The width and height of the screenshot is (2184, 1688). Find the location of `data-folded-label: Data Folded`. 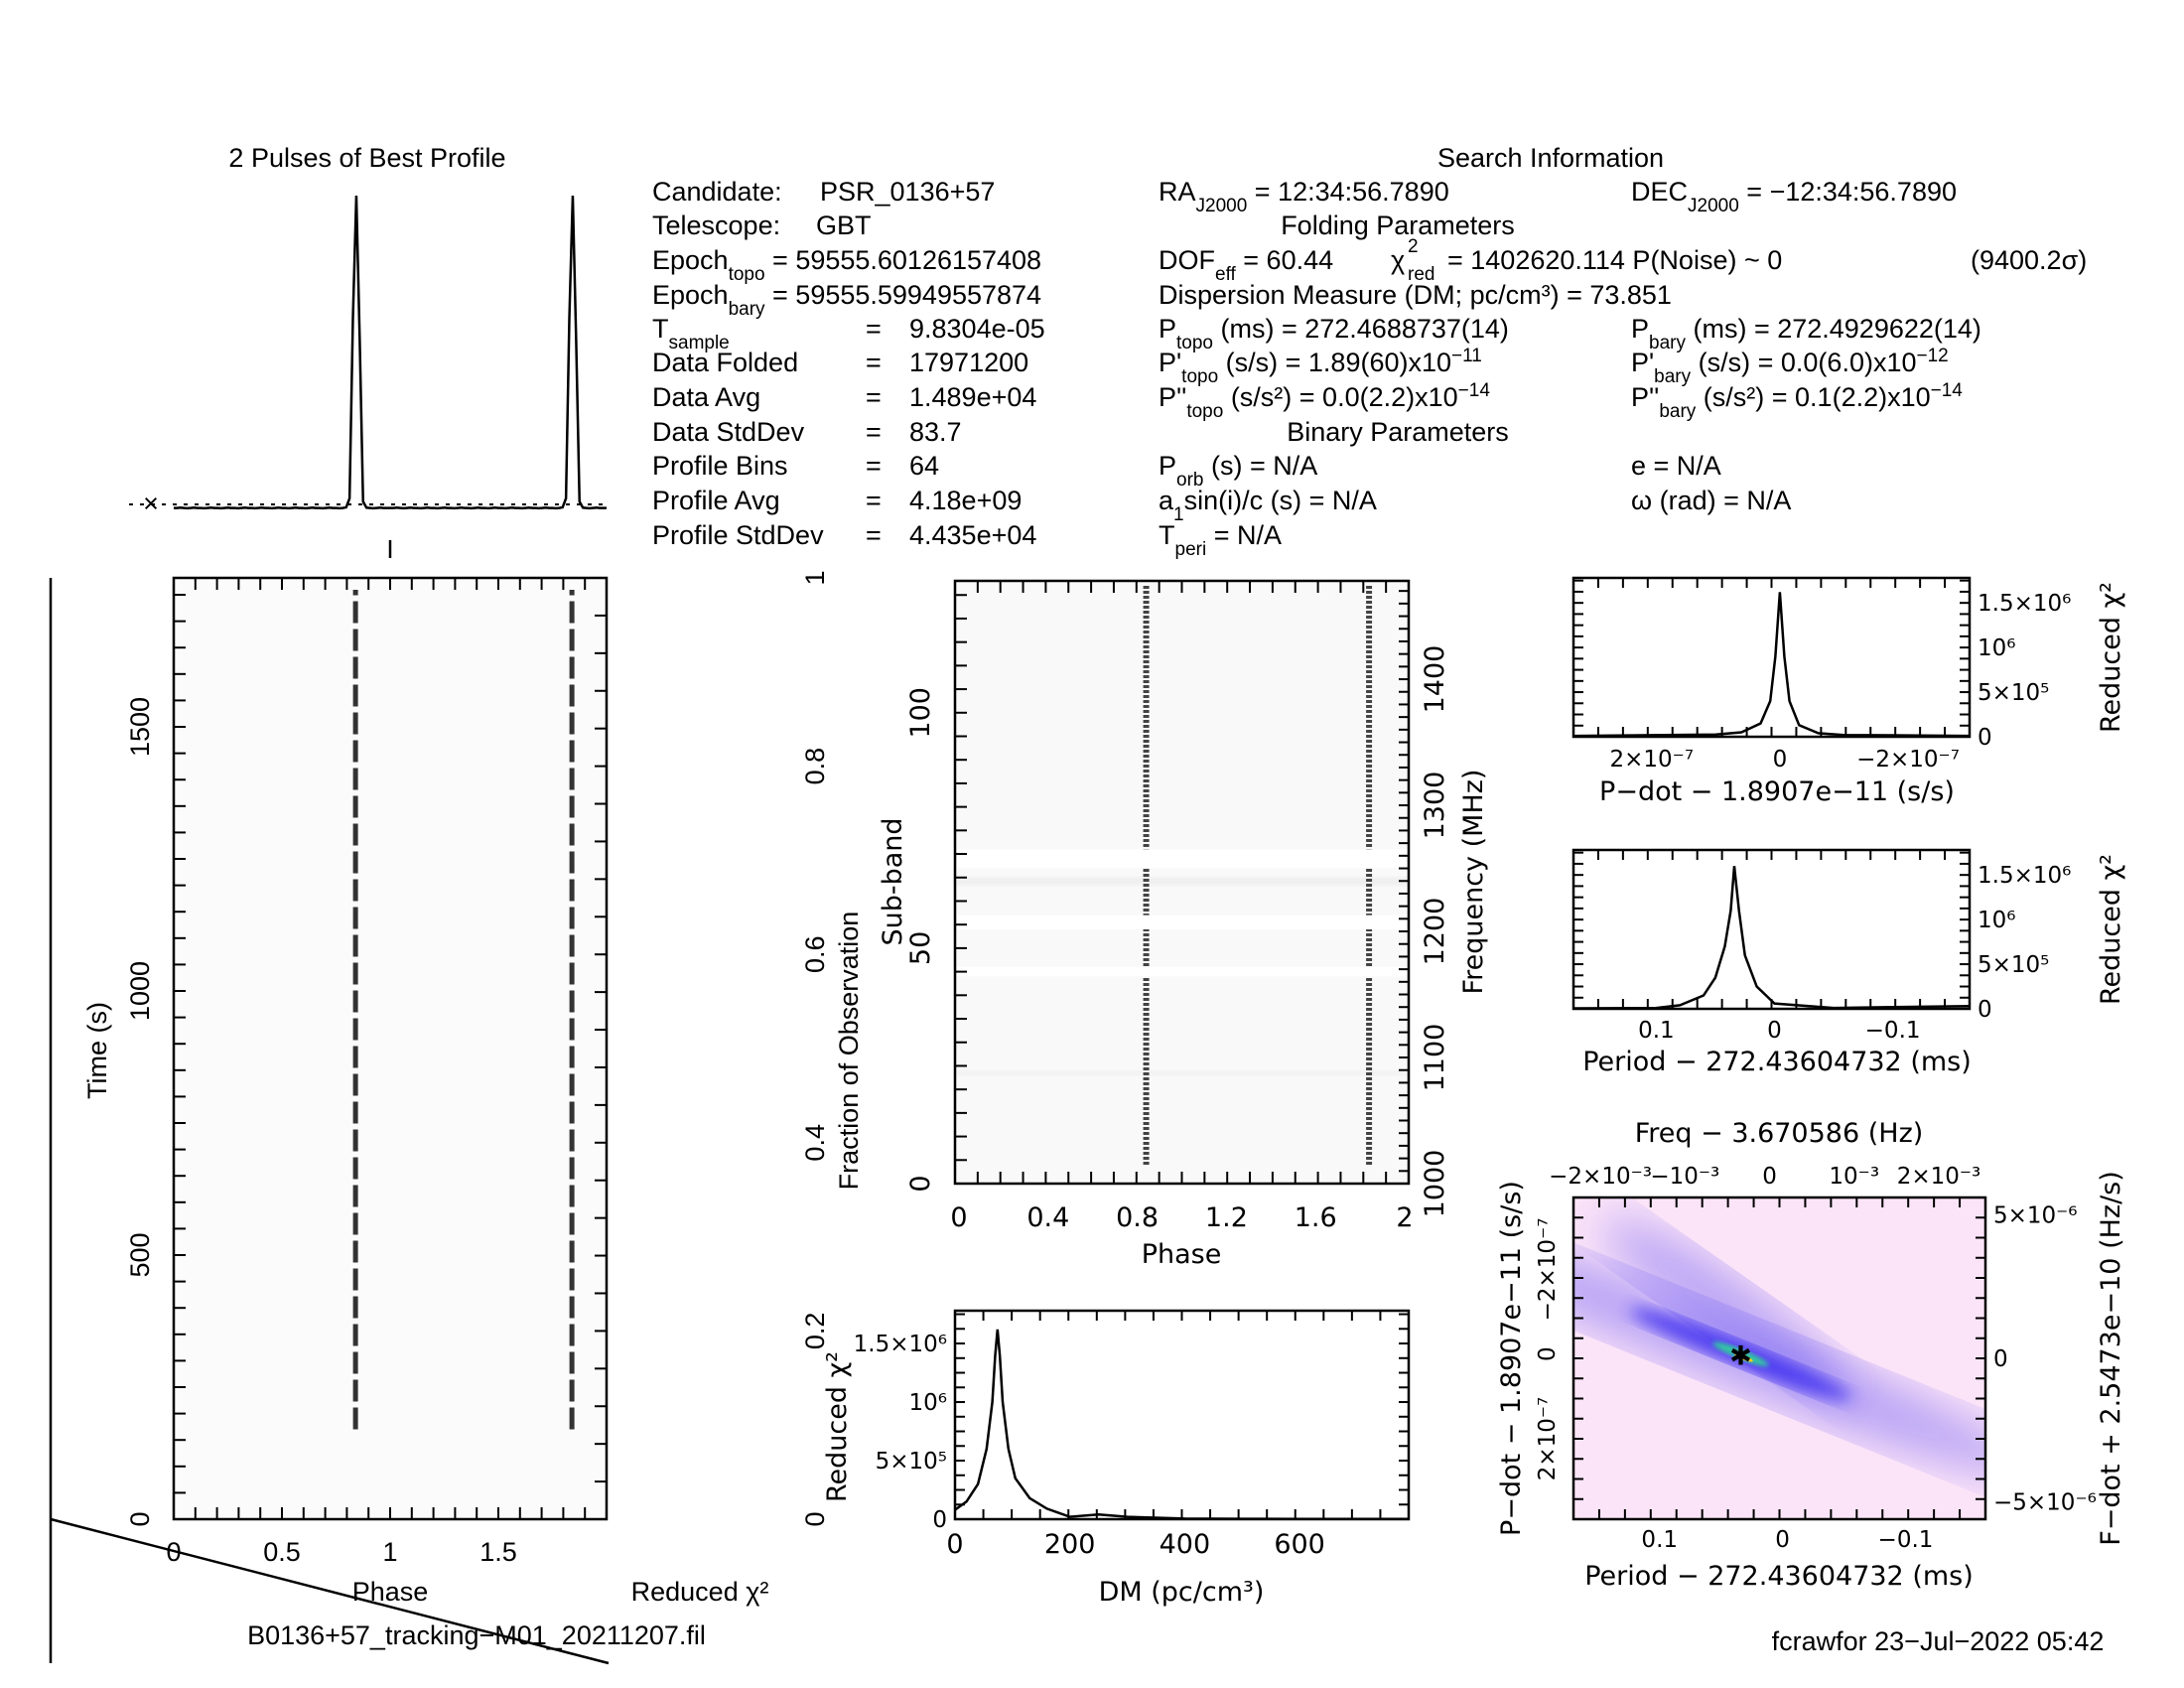

data-folded-label: Data Folded is located at coordinates (725, 362).